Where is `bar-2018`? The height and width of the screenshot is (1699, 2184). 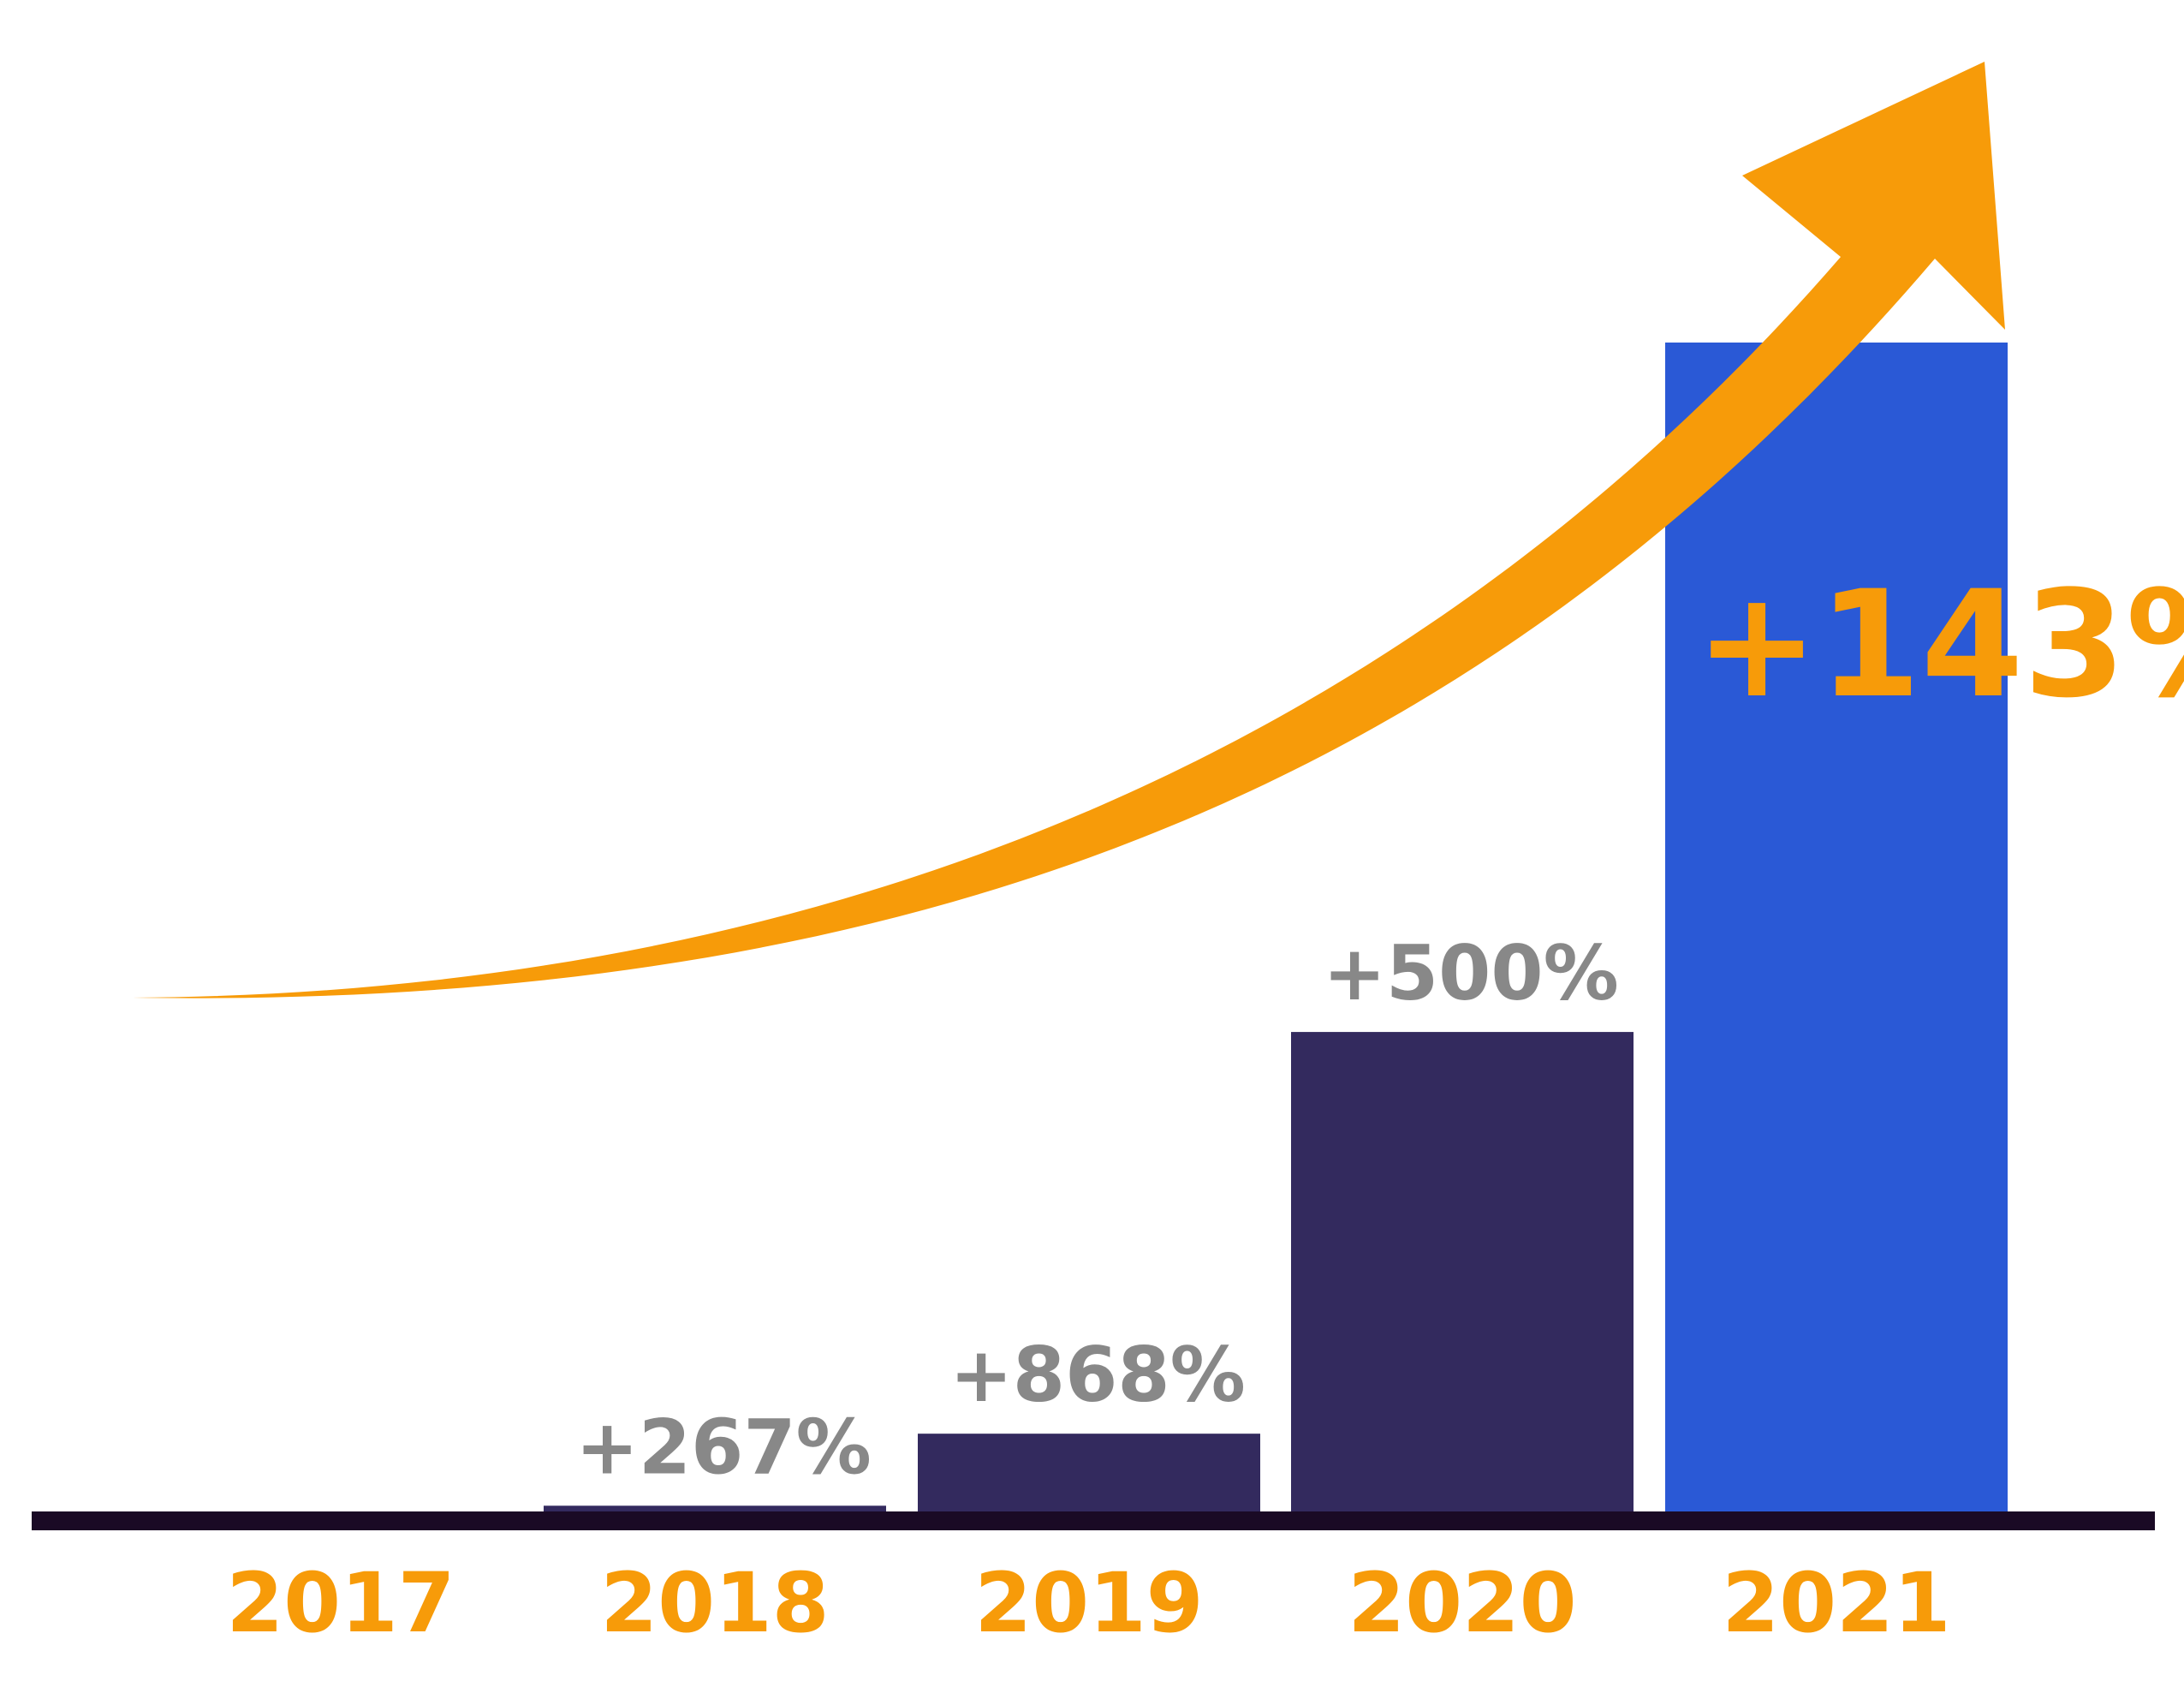
bar-2018 is located at coordinates (715, 1509).